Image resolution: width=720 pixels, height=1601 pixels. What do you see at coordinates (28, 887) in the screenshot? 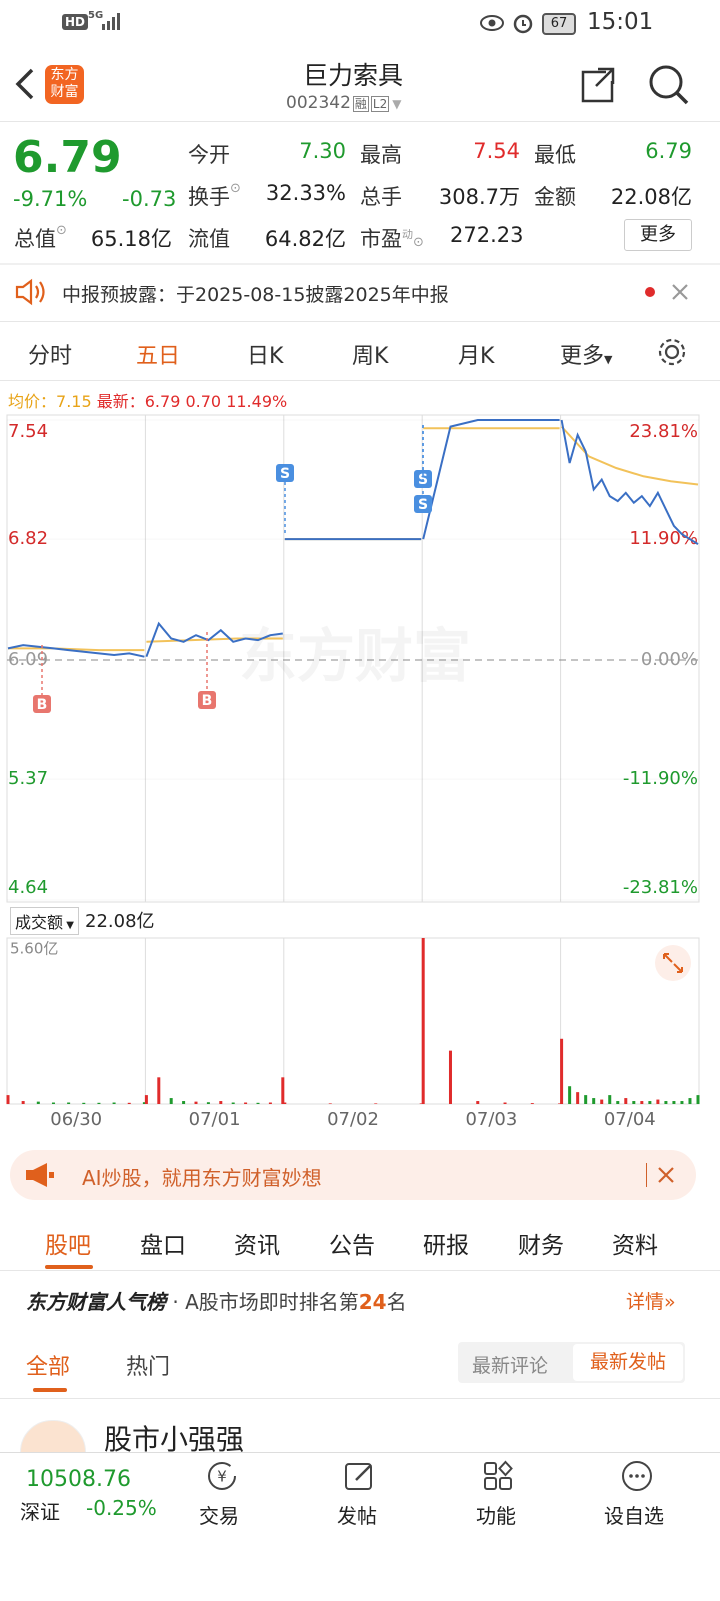
I see `y-tick-label: 4.64` at bounding box center [28, 887].